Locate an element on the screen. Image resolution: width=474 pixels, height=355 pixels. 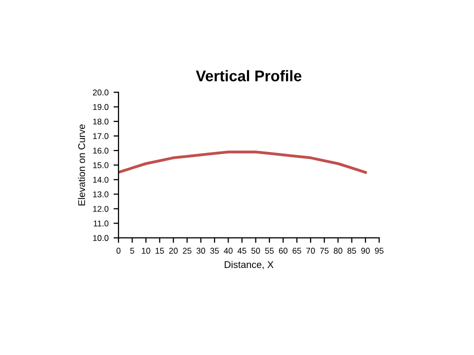
x-tick-label: 70 is located at coordinates (310, 251).